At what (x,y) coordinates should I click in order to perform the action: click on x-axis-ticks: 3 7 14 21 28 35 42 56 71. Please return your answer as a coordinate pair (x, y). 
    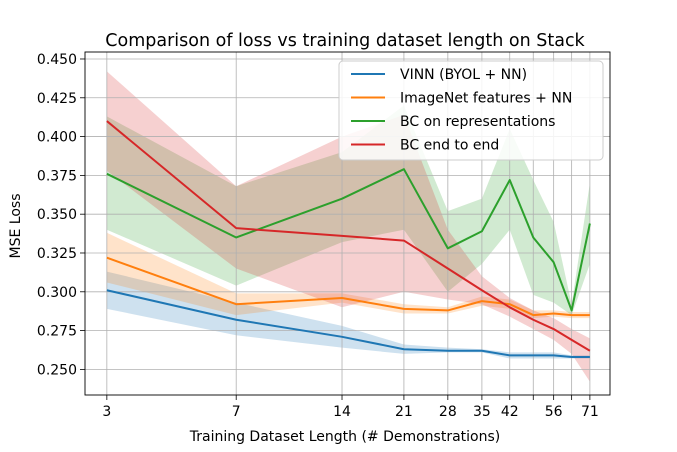
    Looking at the image, I should click on (350, 407).